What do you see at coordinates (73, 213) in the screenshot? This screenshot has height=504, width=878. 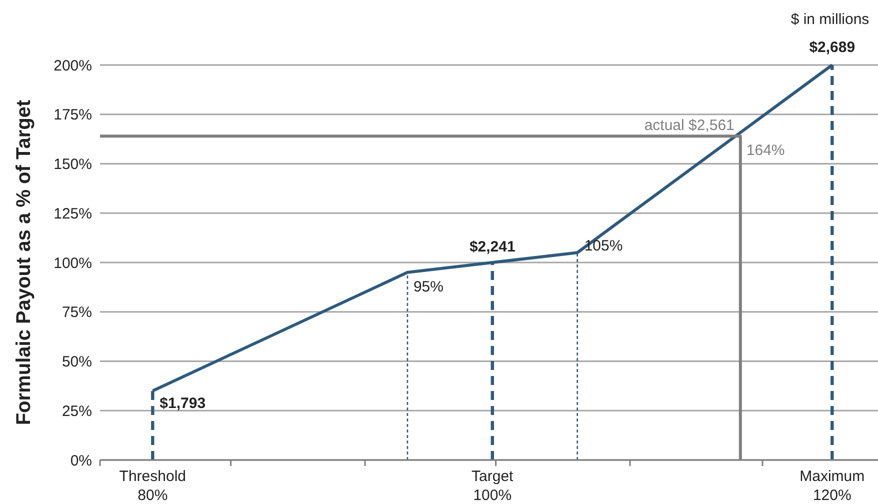 I see `y-tick-label: 125%` at bounding box center [73, 213].